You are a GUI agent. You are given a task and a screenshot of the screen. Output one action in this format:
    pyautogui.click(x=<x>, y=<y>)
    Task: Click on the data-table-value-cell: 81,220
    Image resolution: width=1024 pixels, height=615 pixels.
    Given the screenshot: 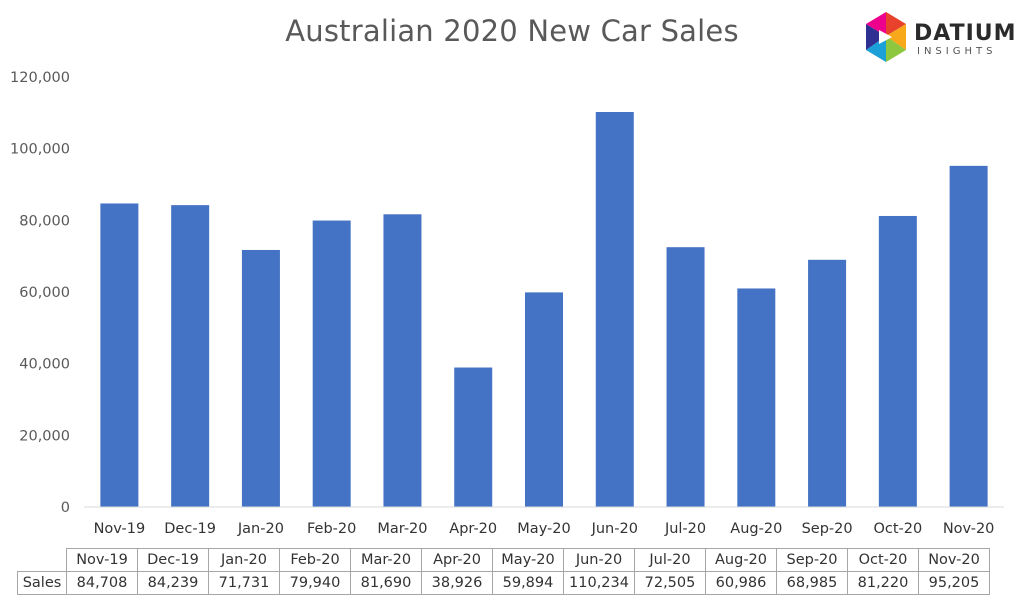 What is the action you would take?
    pyautogui.click(x=883, y=583)
    